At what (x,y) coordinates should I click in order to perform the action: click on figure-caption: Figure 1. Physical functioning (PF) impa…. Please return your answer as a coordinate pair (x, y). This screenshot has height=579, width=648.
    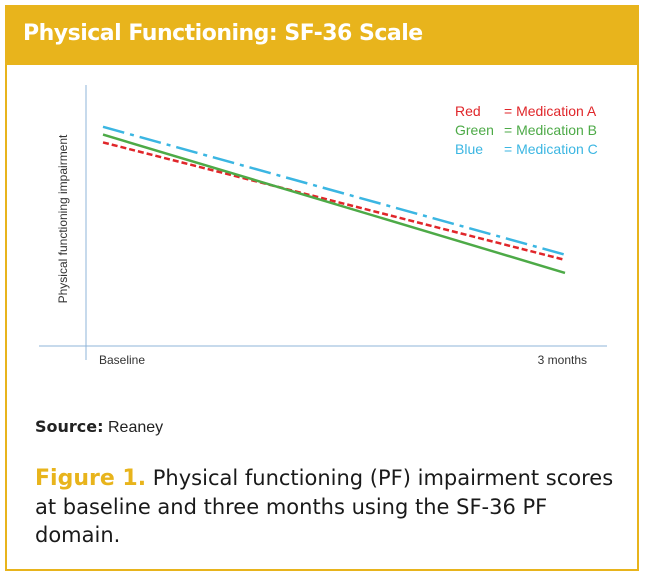
    Looking at the image, I should click on (325, 506).